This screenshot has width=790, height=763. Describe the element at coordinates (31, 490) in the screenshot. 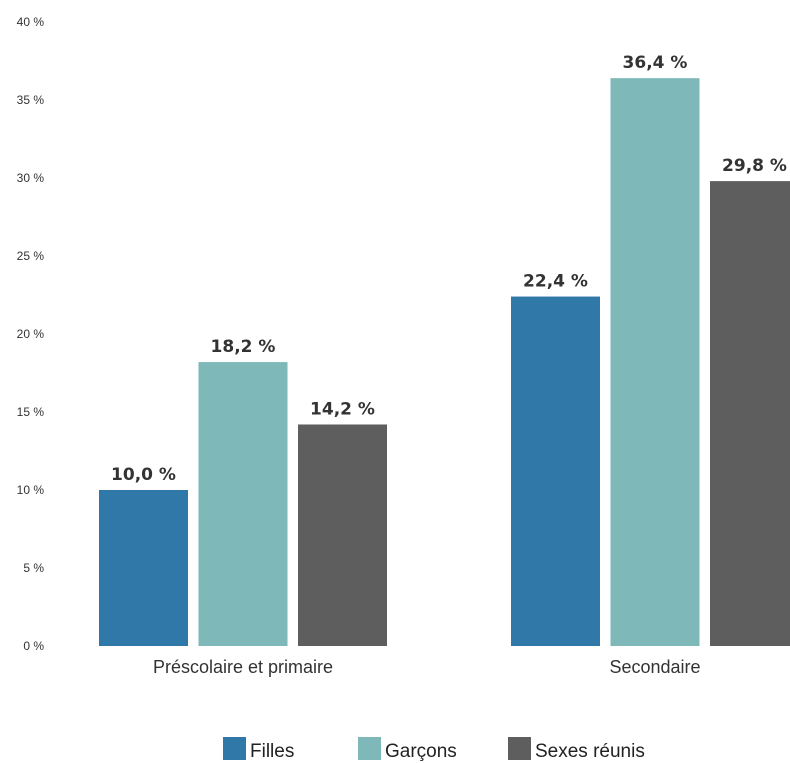

I see `y-tick-label: 10 %` at that location.